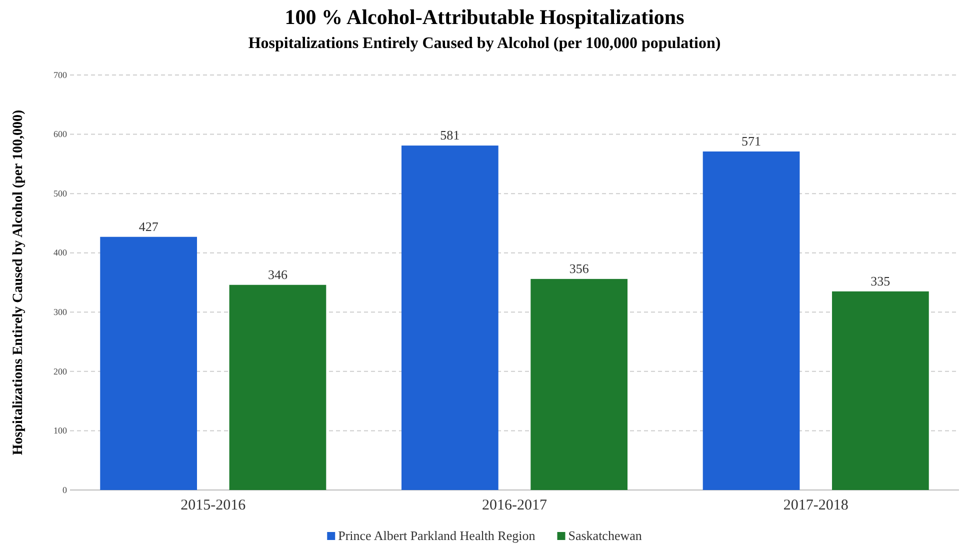 This screenshot has height=548, width=969. Describe the element at coordinates (61, 253) in the screenshot. I see `y-tick-label: 400` at that location.